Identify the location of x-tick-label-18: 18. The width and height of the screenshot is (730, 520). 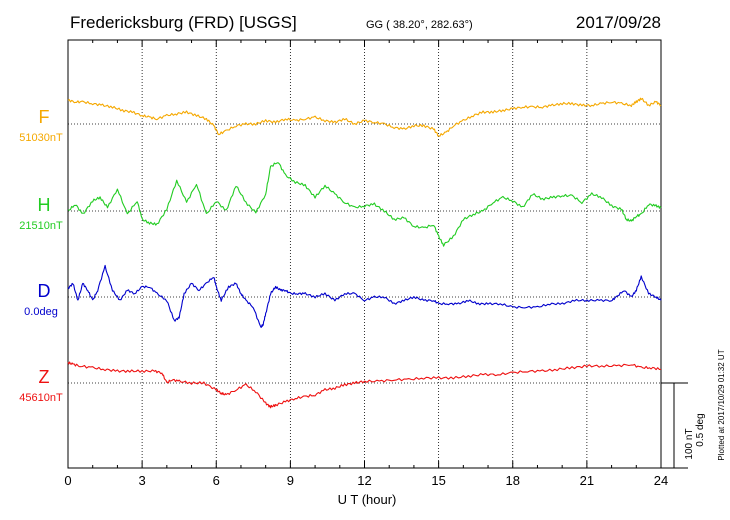
(513, 480).